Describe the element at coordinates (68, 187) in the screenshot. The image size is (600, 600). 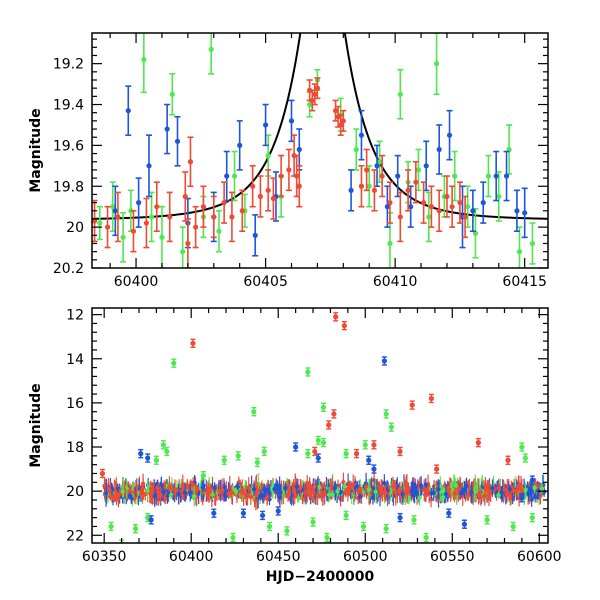
I see `y-tick-label: 19.8` at that location.